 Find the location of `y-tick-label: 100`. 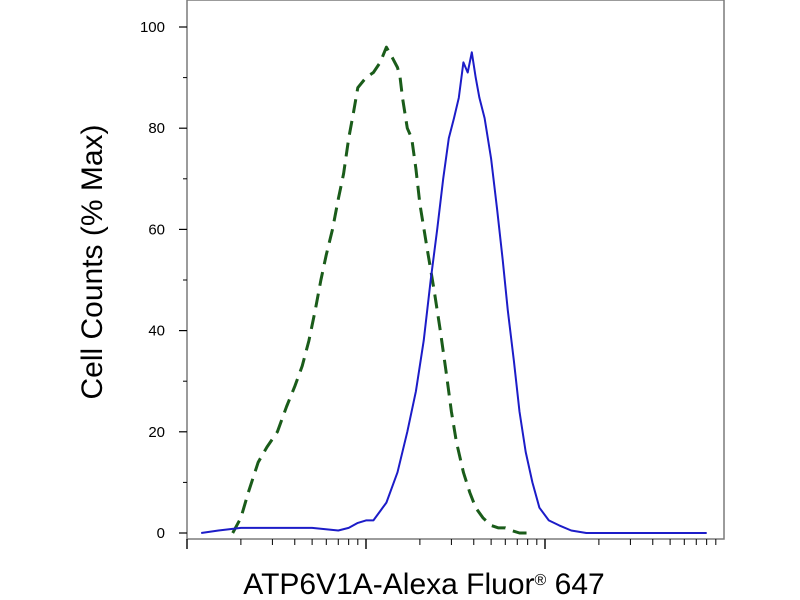

y-tick-label: 100 is located at coordinates (152, 27).